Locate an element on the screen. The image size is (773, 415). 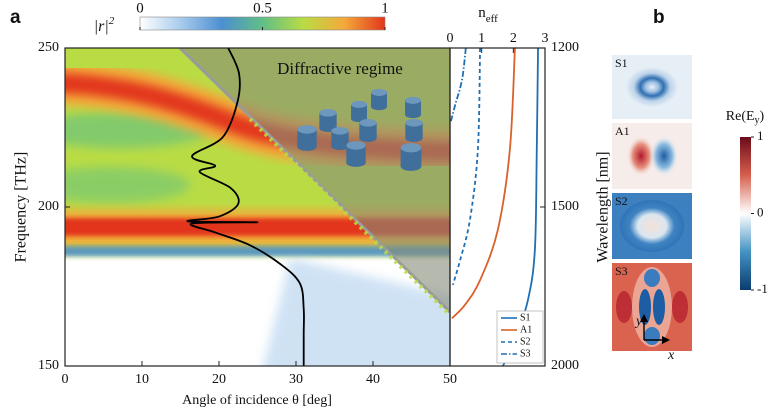
panel-label: a is located at coordinates (15, 17).